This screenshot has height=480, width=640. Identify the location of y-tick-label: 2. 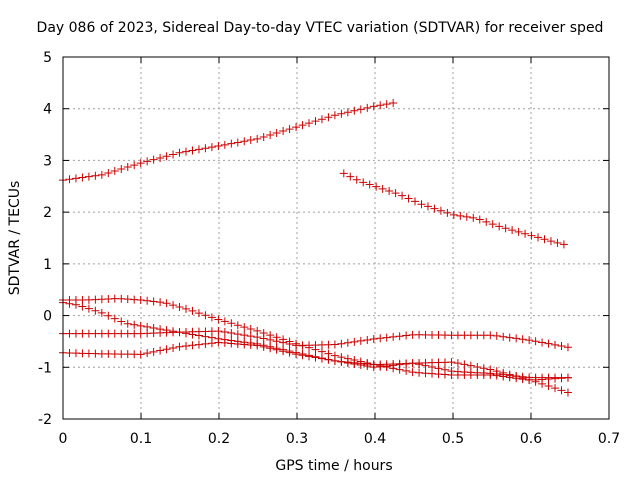
(47, 213).